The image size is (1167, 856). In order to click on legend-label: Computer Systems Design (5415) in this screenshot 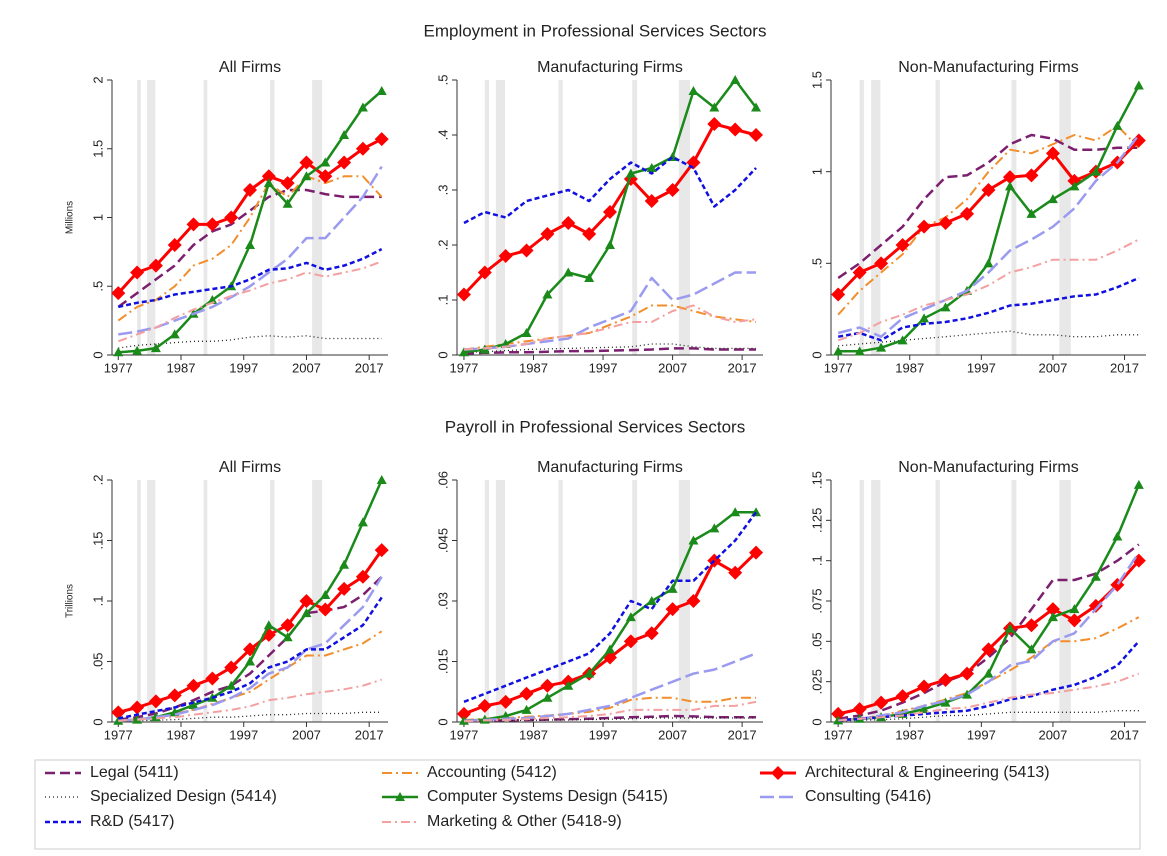, I will do `click(547, 796)`.